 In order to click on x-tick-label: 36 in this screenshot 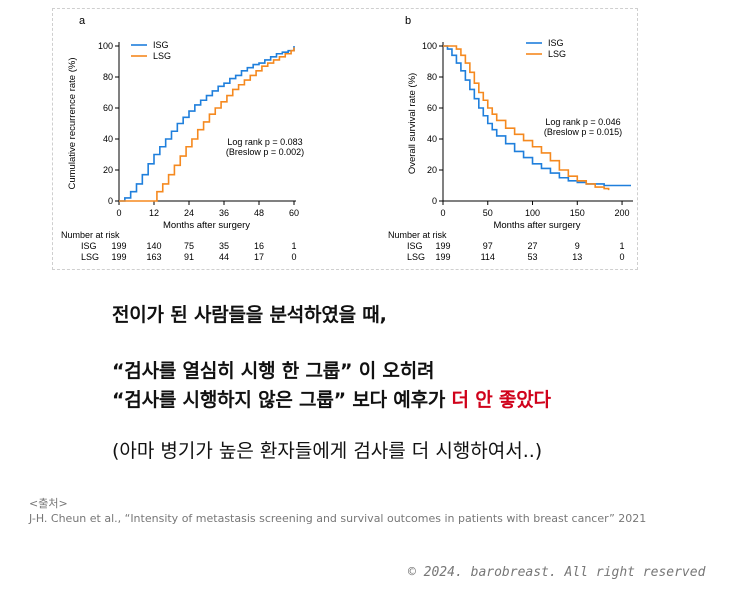, I will do `click(224, 213)`.